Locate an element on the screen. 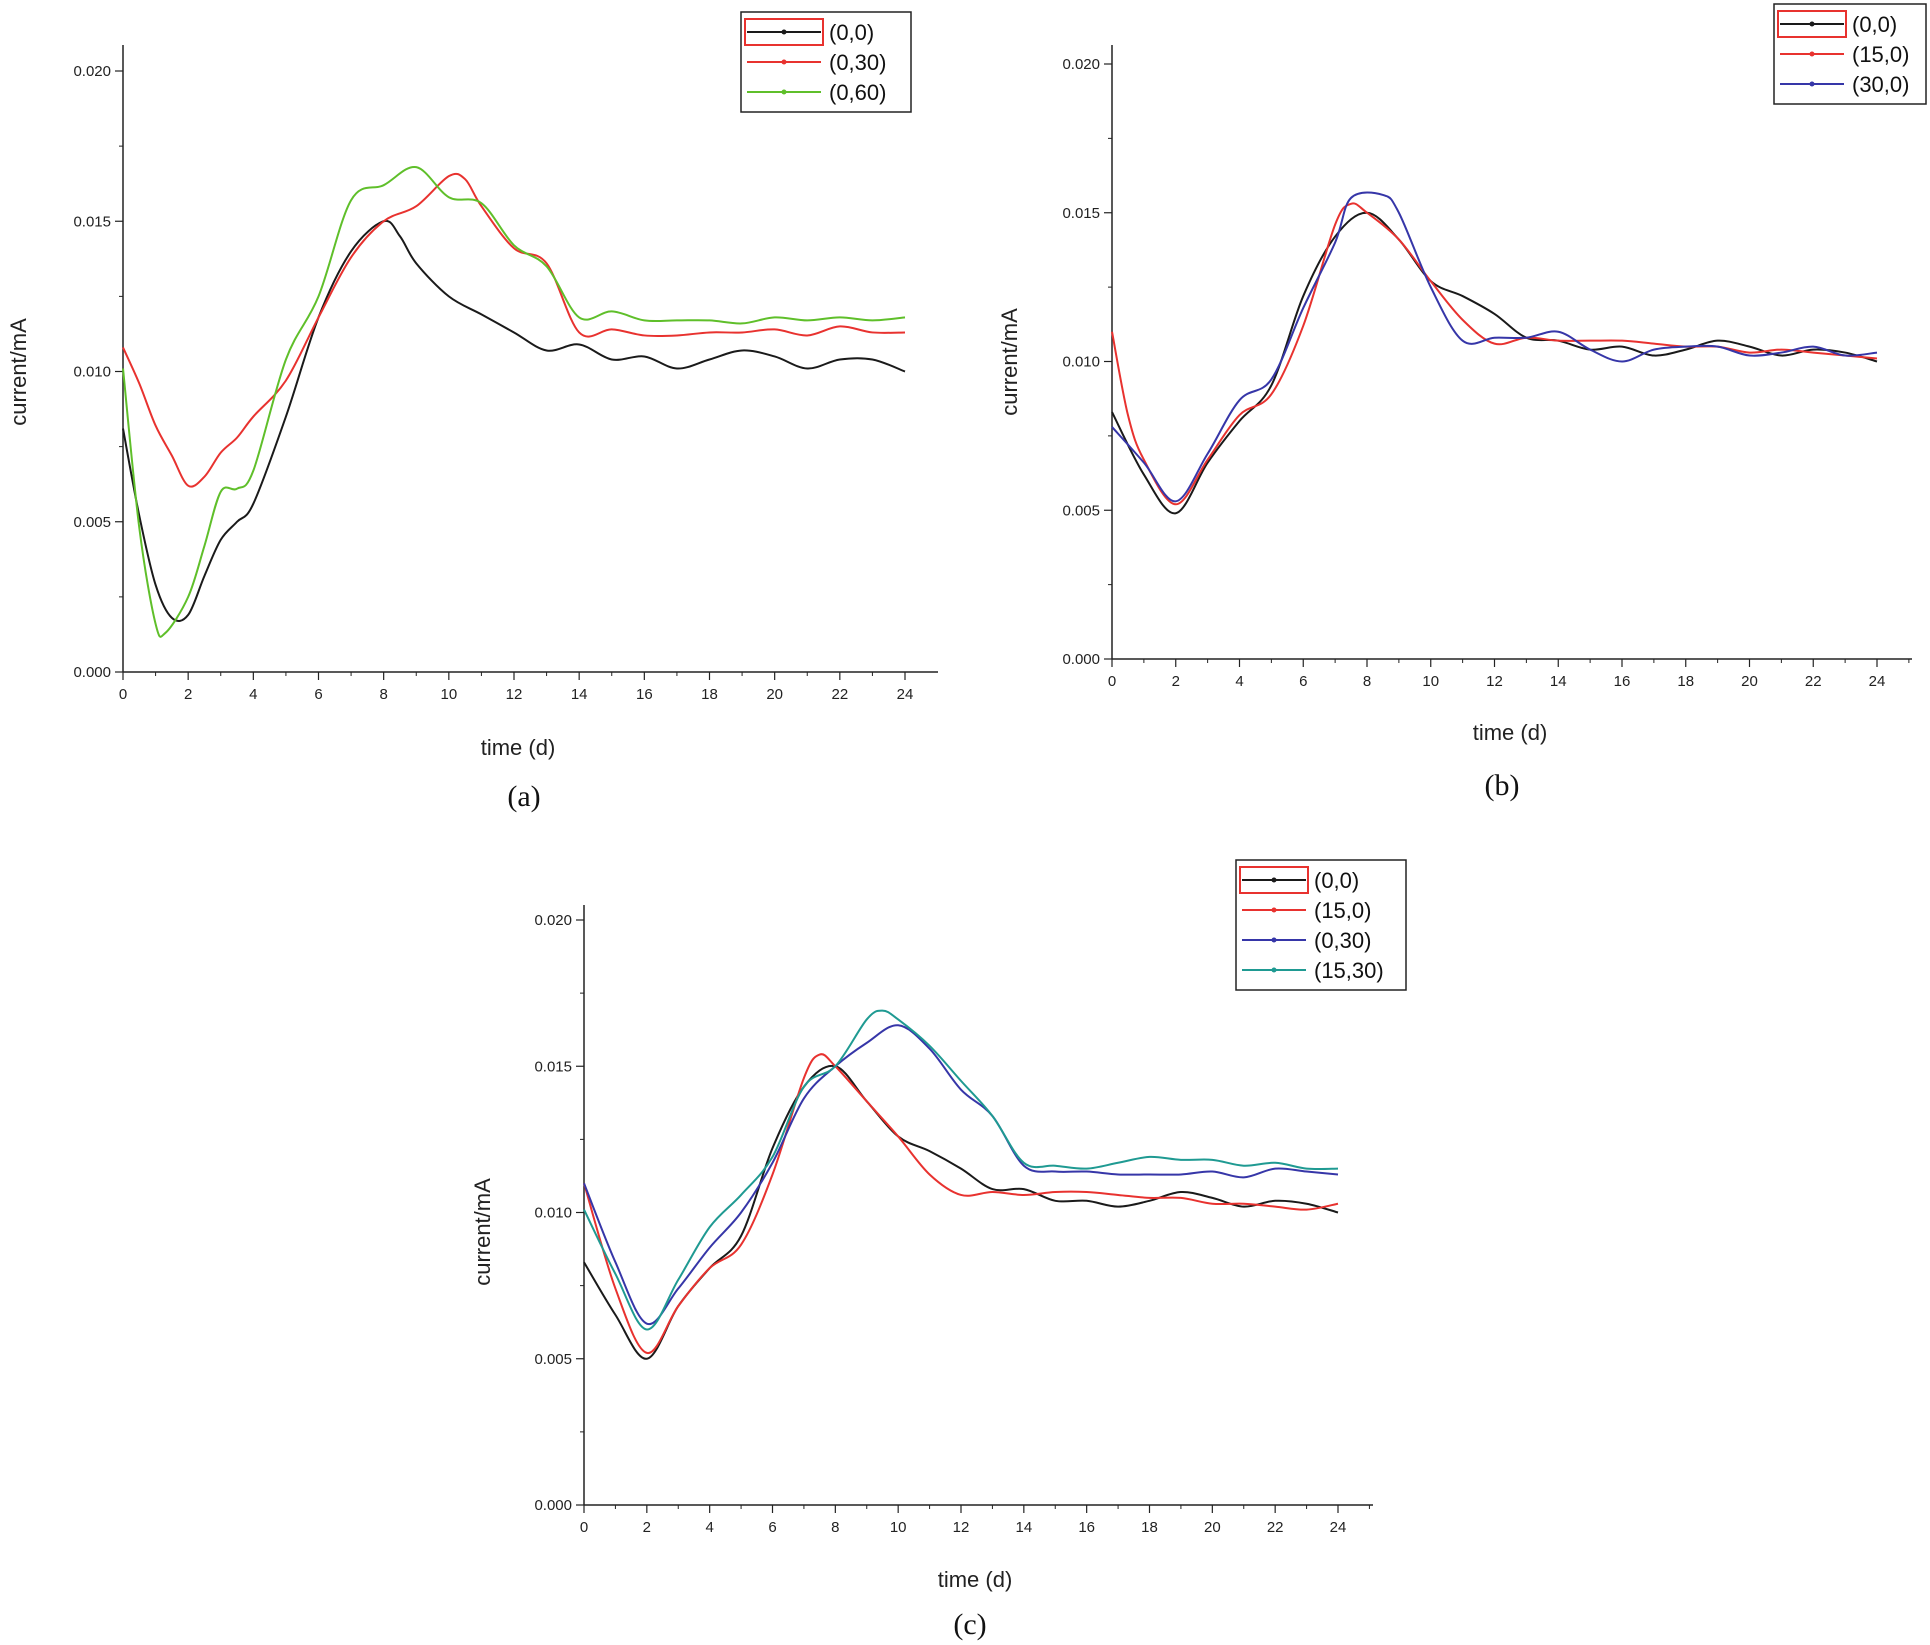  legend-label-a: (0,0) is located at coordinates (851, 32).